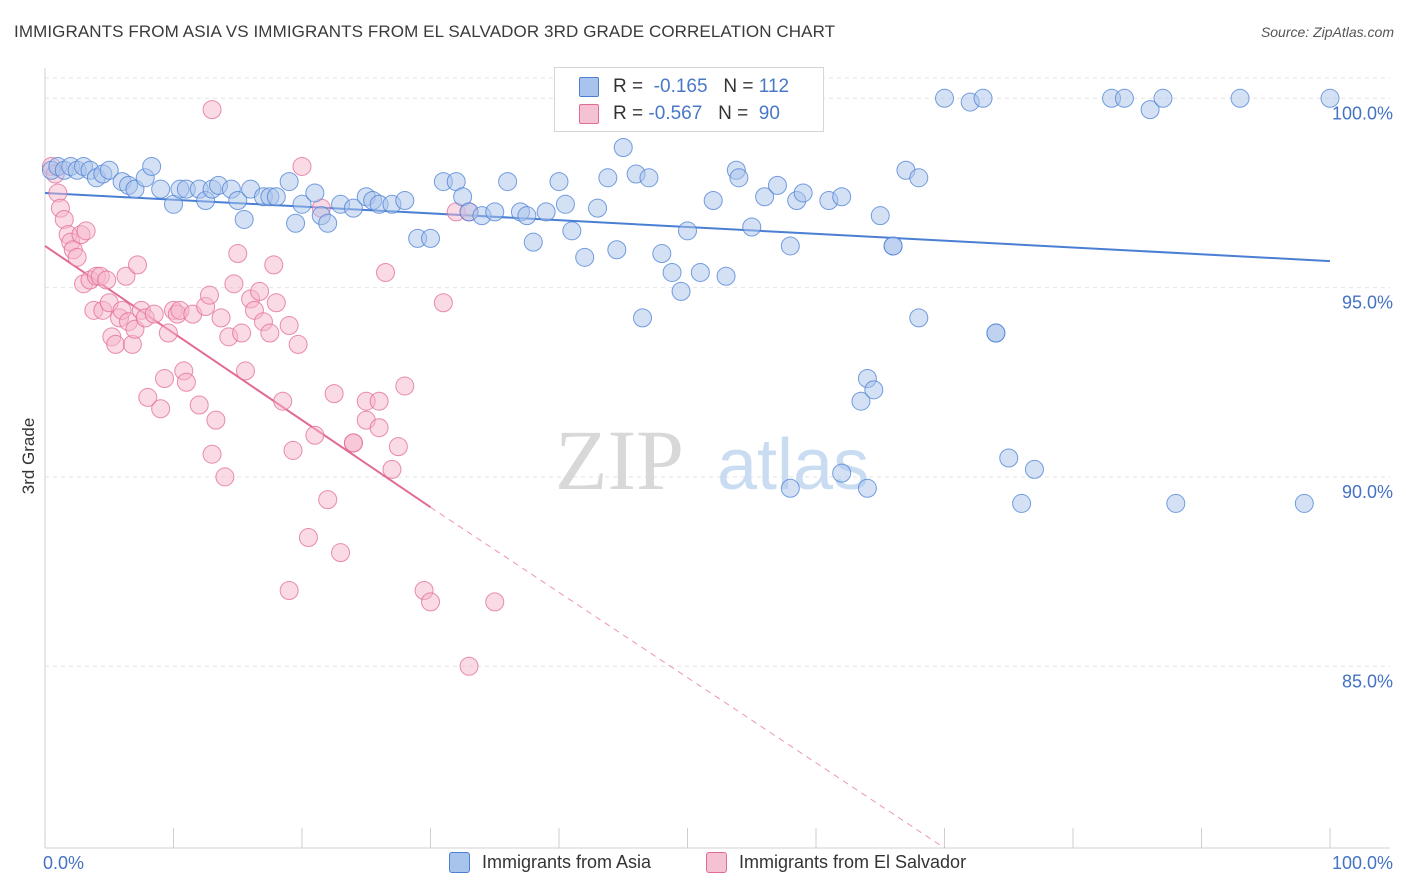  What do you see at coordinates (1362, 863) in the screenshot?
I see `x-tick-label: 100.0%` at bounding box center [1362, 863].